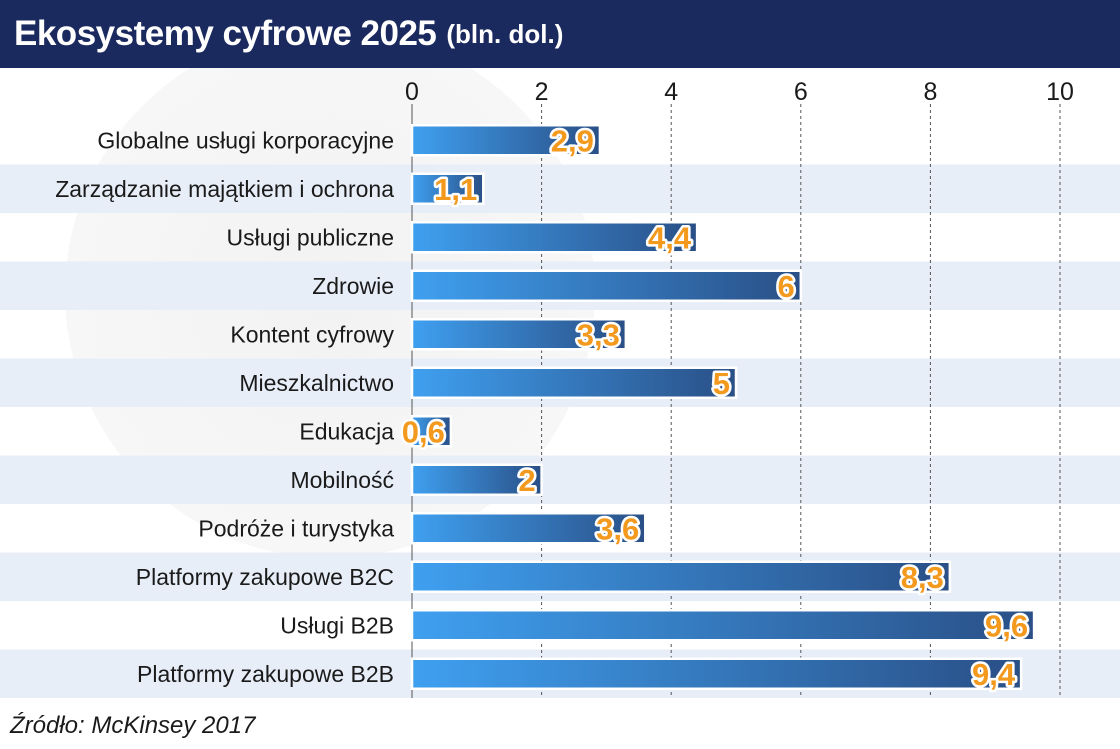  I want to click on chart-title: Ekosystemy cyfrowe 2025, so click(225, 33).